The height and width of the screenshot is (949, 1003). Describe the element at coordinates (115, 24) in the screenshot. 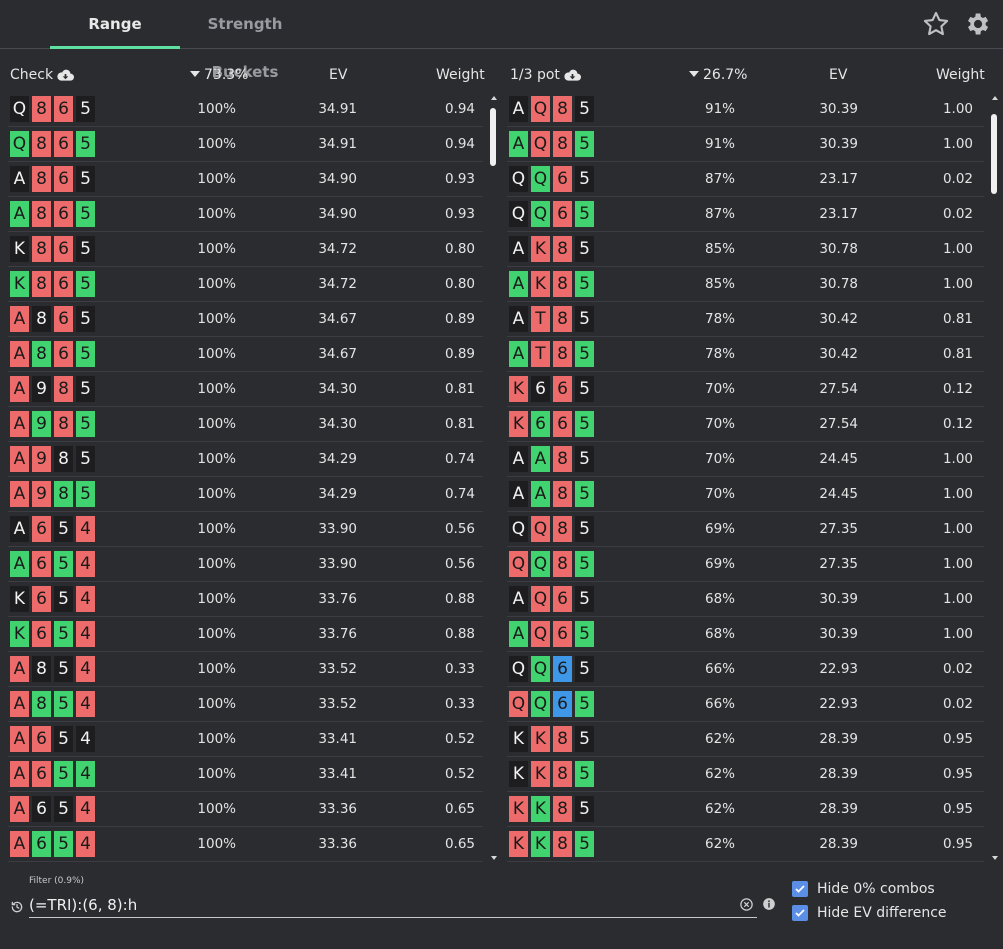

I see `tab-range: Range` at that location.